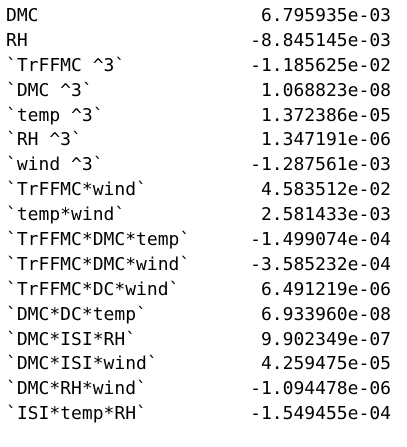  What do you see at coordinates (203, 41) in the screenshot?
I see `coefficient-row: RH -8.845145e-03` at bounding box center [203, 41].